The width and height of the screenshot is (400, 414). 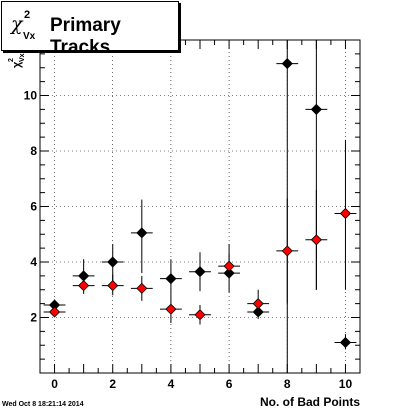 I want to click on x-tick-label: 4, so click(x=171, y=384).